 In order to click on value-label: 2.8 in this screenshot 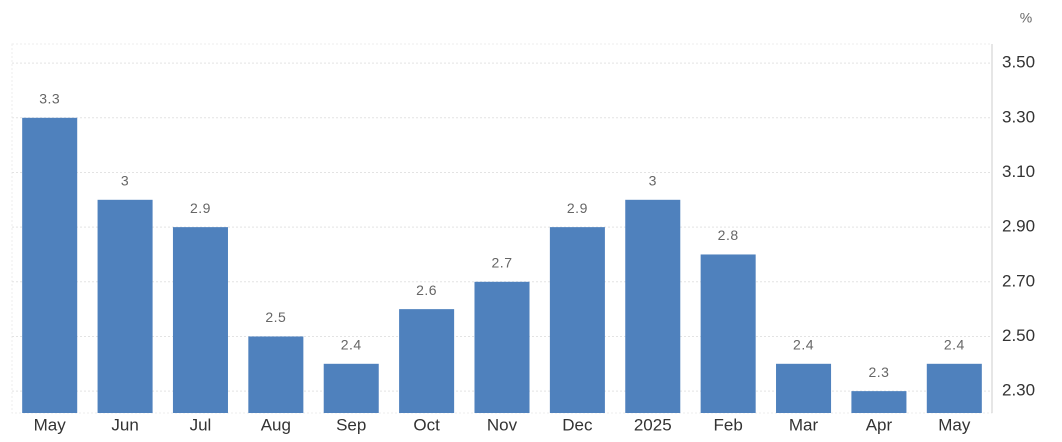, I will do `click(728, 235)`.